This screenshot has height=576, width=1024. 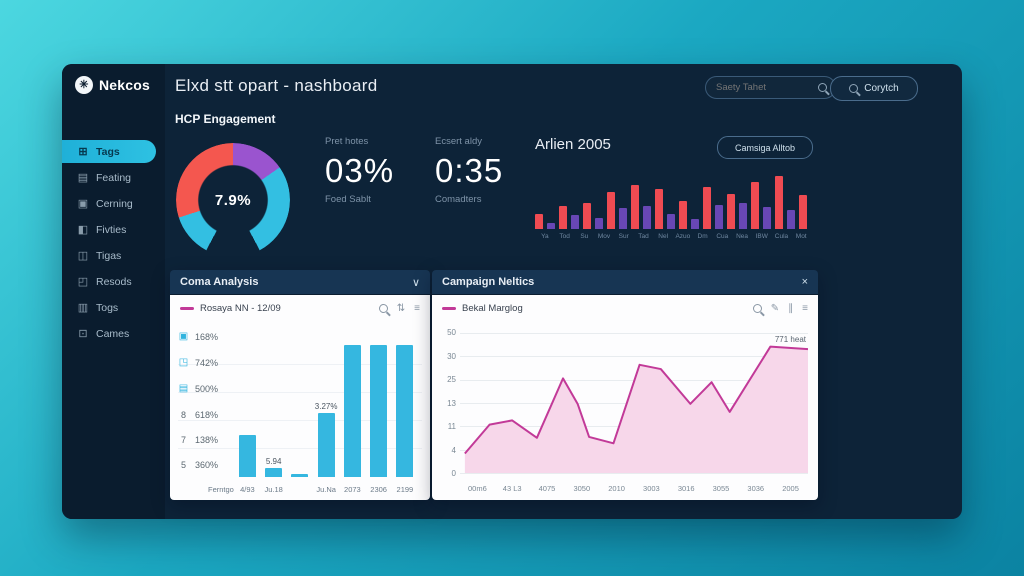 I want to click on metric-block: Pret hotes 03% Foed Sablt, so click(x=377, y=170).